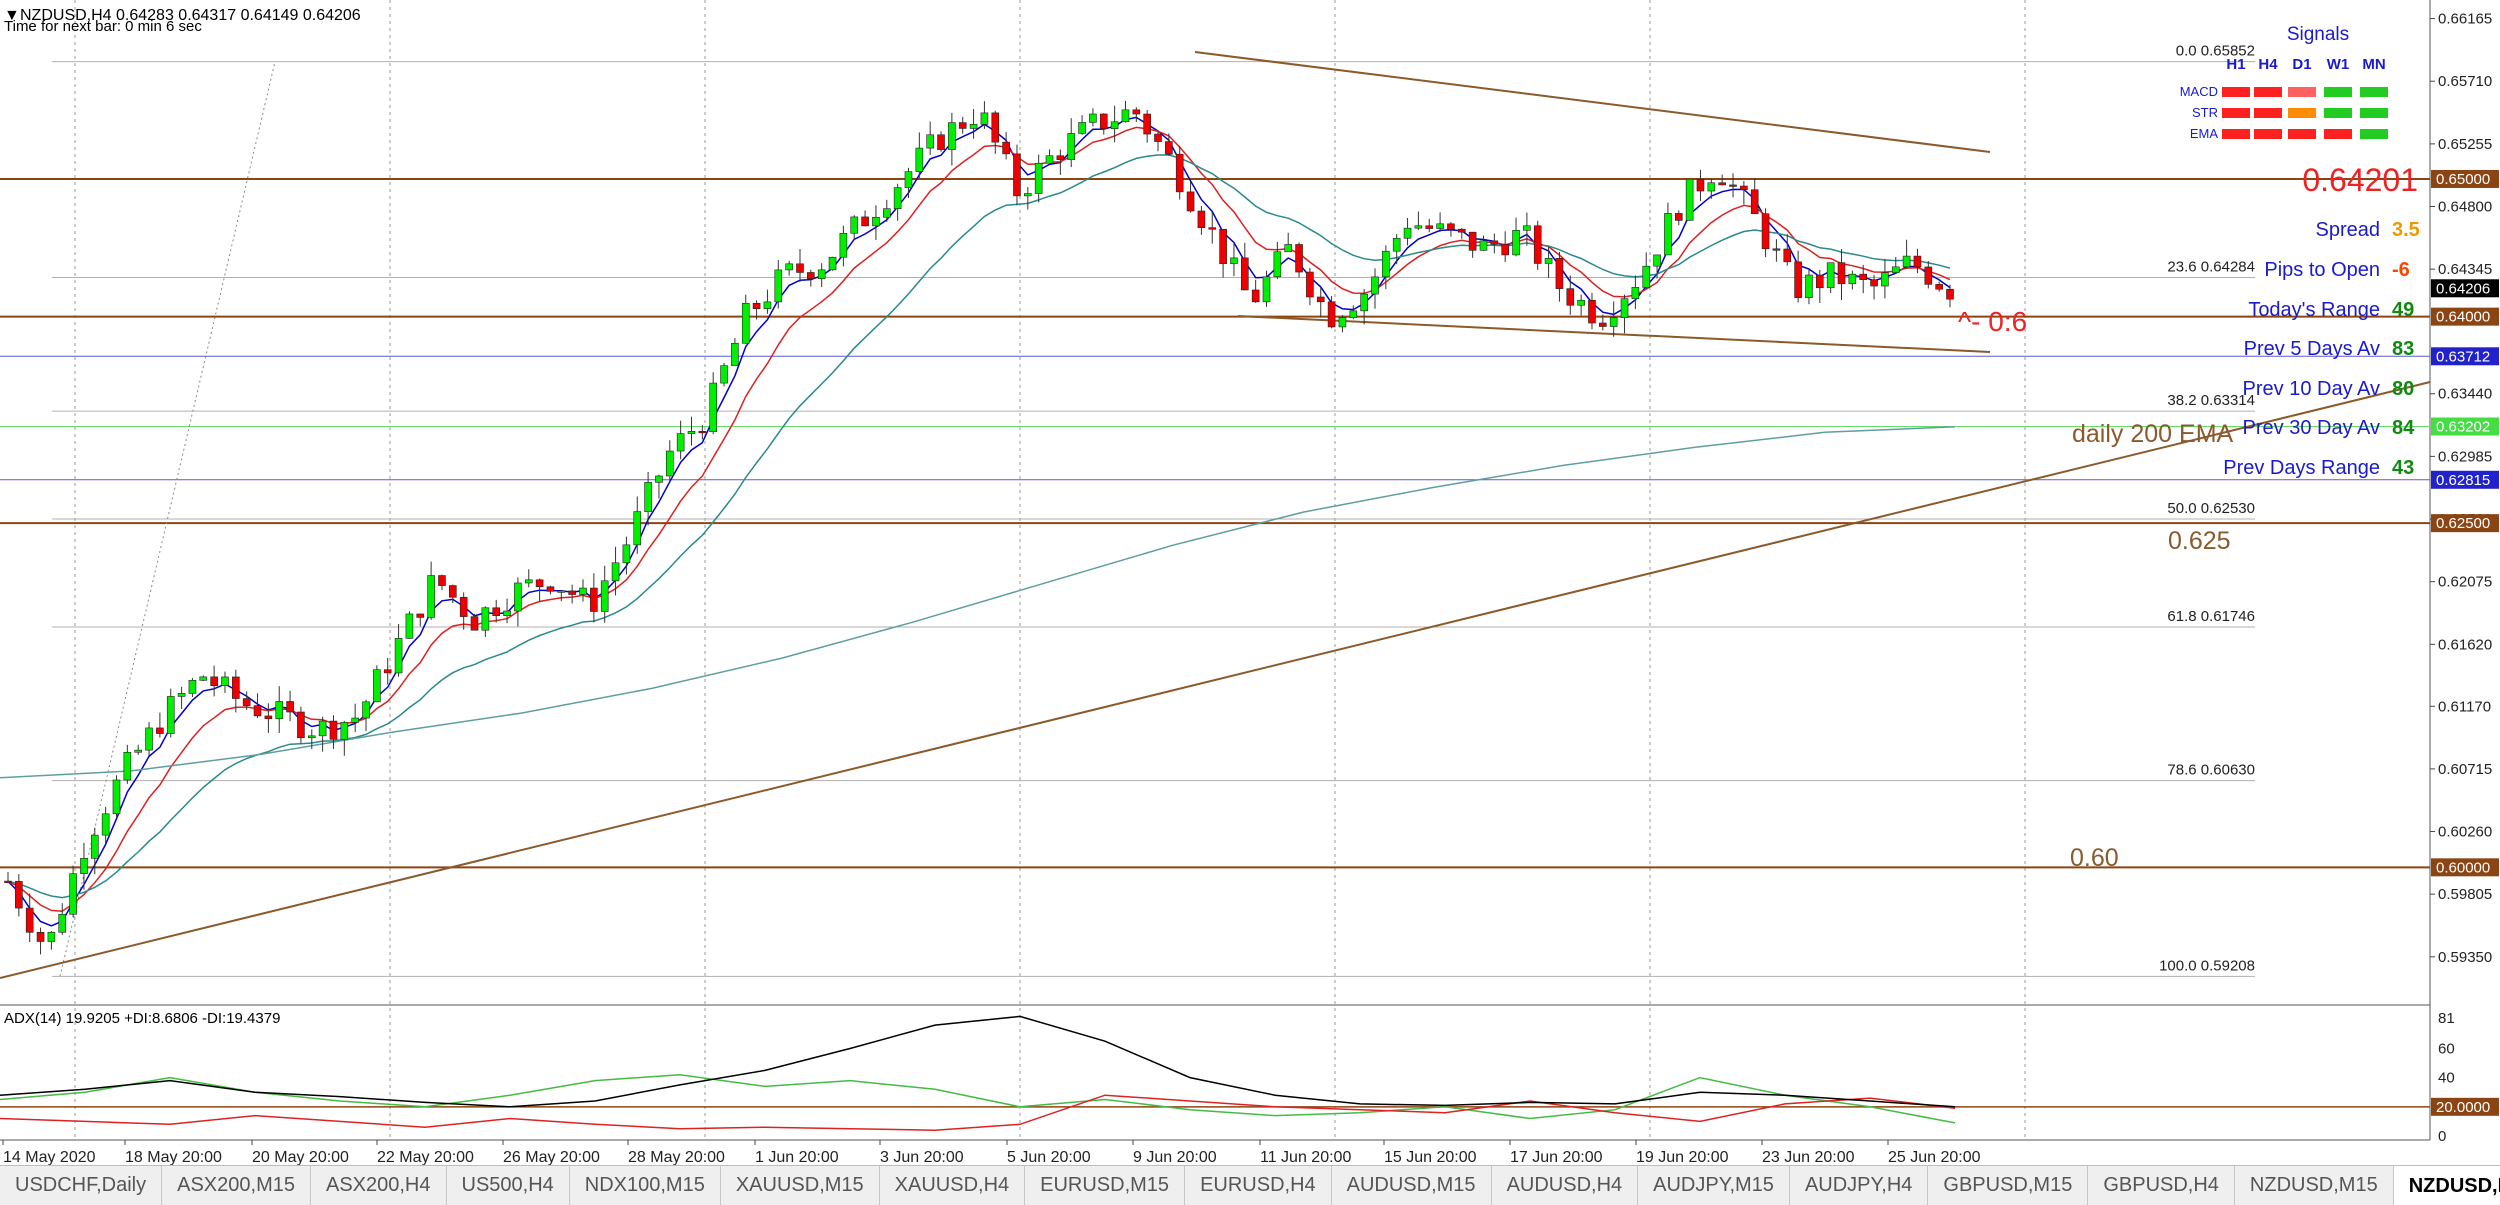 The image size is (2500, 1205). What do you see at coordinates (425, 1157) in the screenshot?
I see `time-tick-label: 22 May 20:00` at bounding box center [425, 1157].